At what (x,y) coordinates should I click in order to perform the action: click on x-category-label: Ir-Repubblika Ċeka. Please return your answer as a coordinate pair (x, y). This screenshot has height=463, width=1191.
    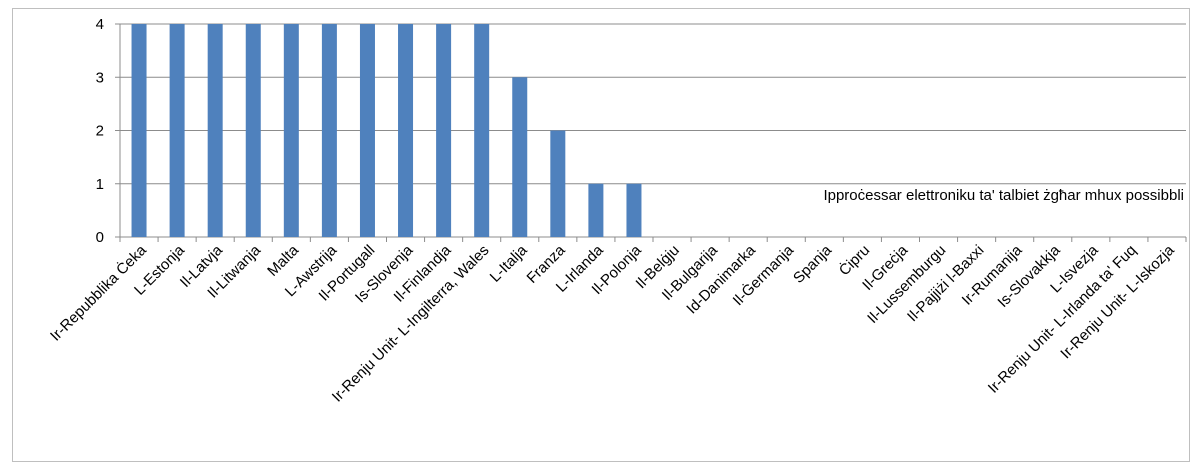
    Looking at the image, I should click on (98, 293).